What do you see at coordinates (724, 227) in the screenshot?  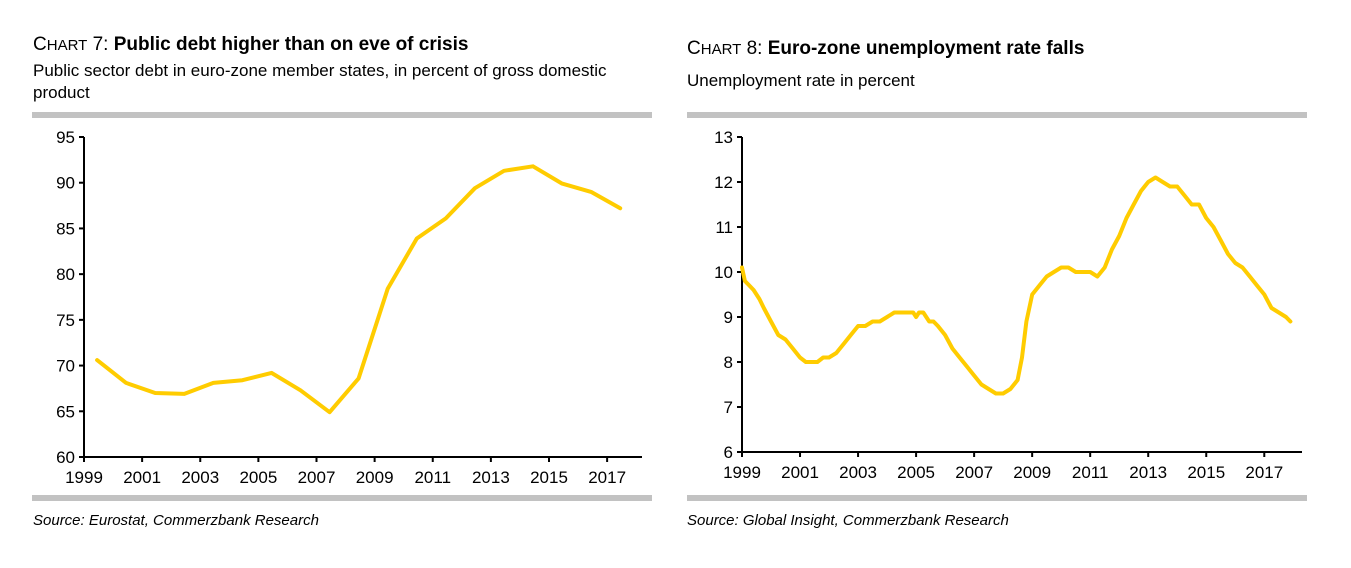 I see `y-tick-label: 11` at bounding box center [724, 227].